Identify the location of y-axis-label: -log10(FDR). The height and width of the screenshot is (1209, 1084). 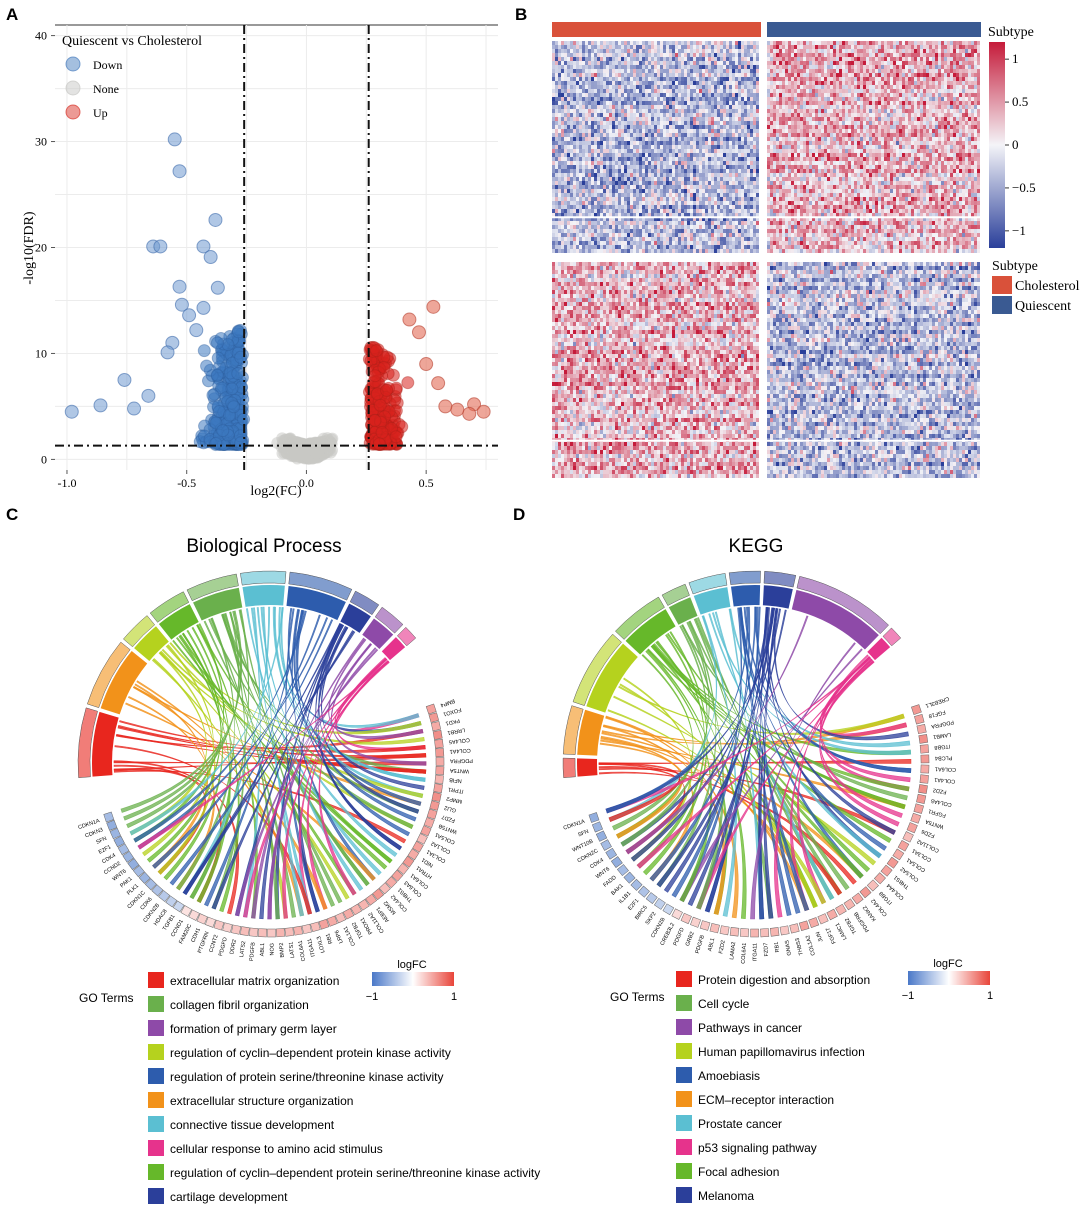
(29, 247).